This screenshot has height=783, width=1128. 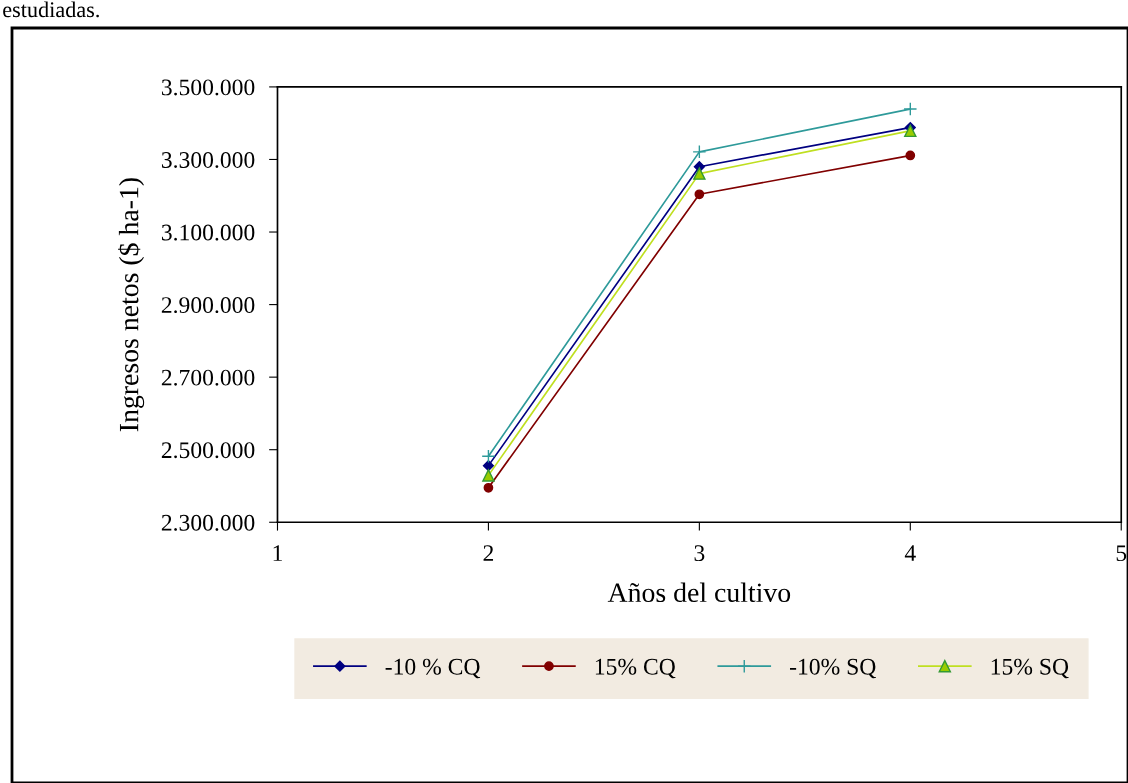 I want to click on legend-label: -10 % CQ, so click(x=433, y=668).